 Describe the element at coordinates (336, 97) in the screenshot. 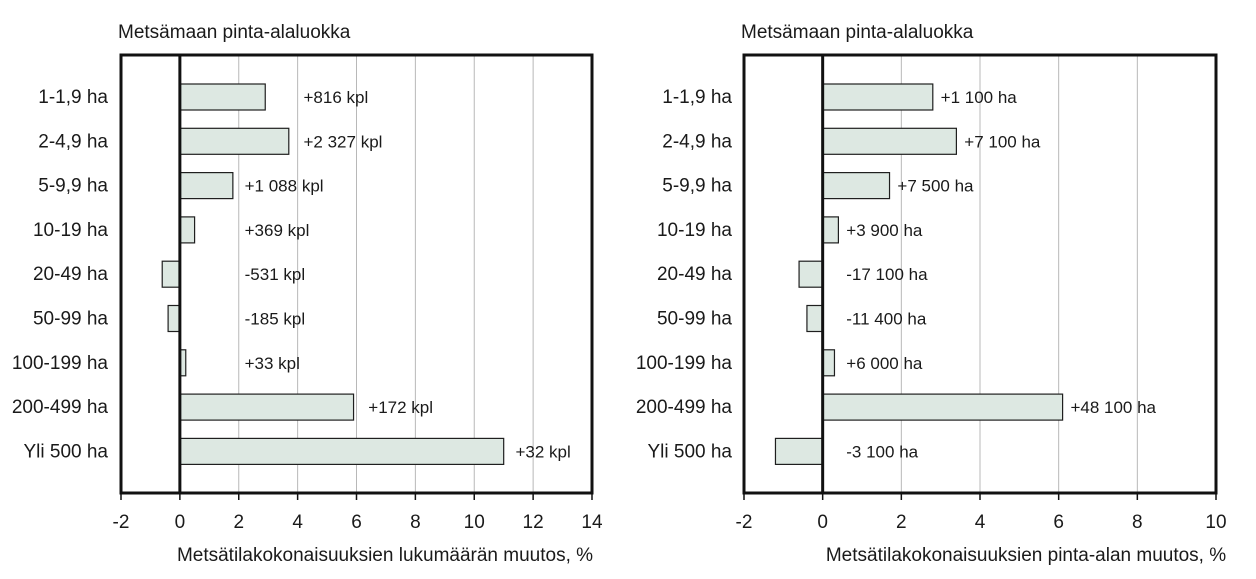

I see `data-label: +816 kpl` at that location.